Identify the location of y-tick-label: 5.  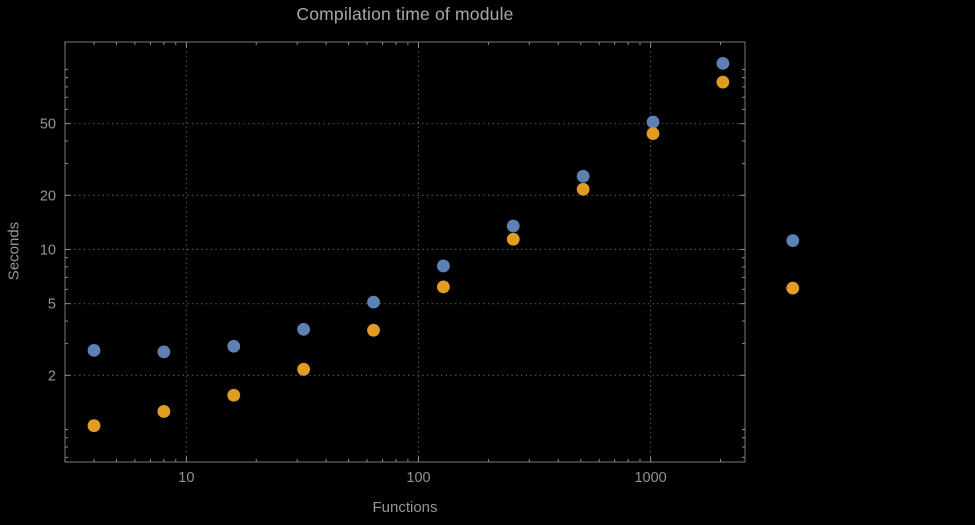
(52, 305).